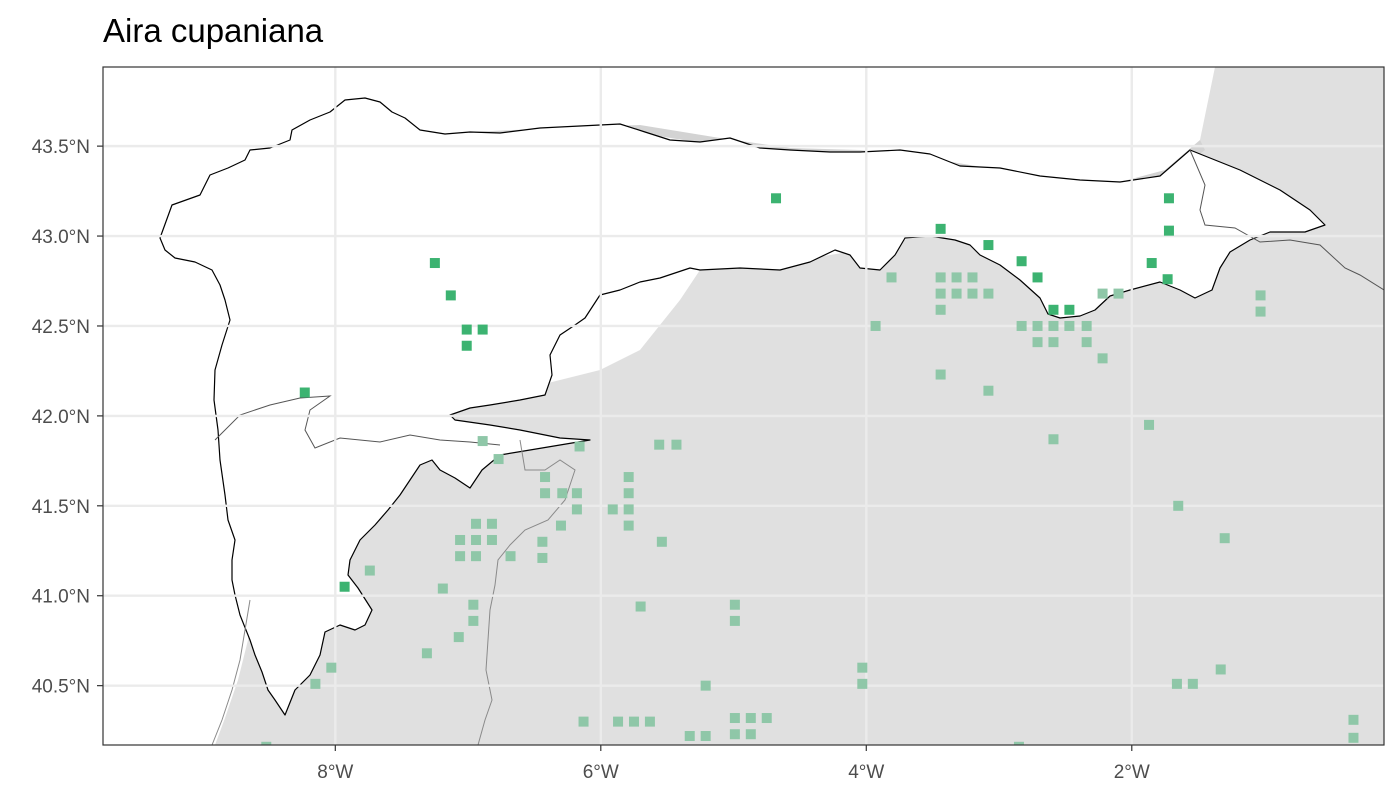 This screenshot has height=800, width=1400. What do you see at coordinates (1286, 220) in the screenshot?
I see `region-boundary-east` at bounding box center [1286, 220].